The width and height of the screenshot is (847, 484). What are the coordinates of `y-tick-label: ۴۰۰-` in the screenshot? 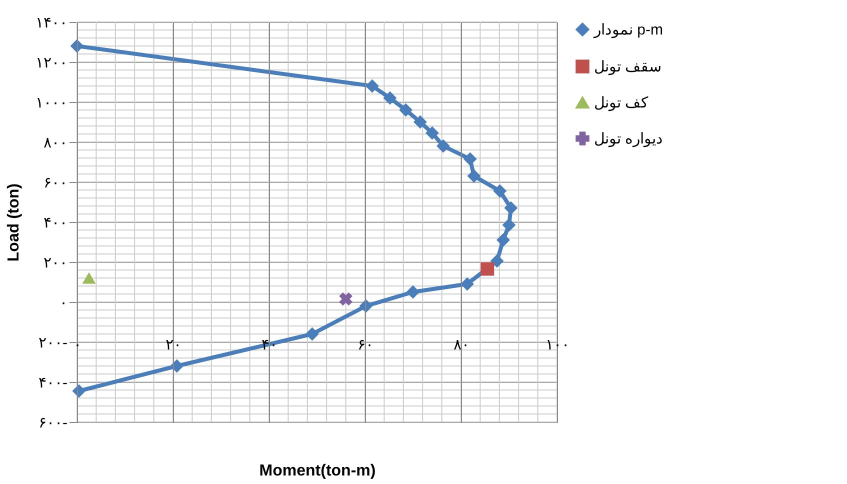 It's located at (53, 383).